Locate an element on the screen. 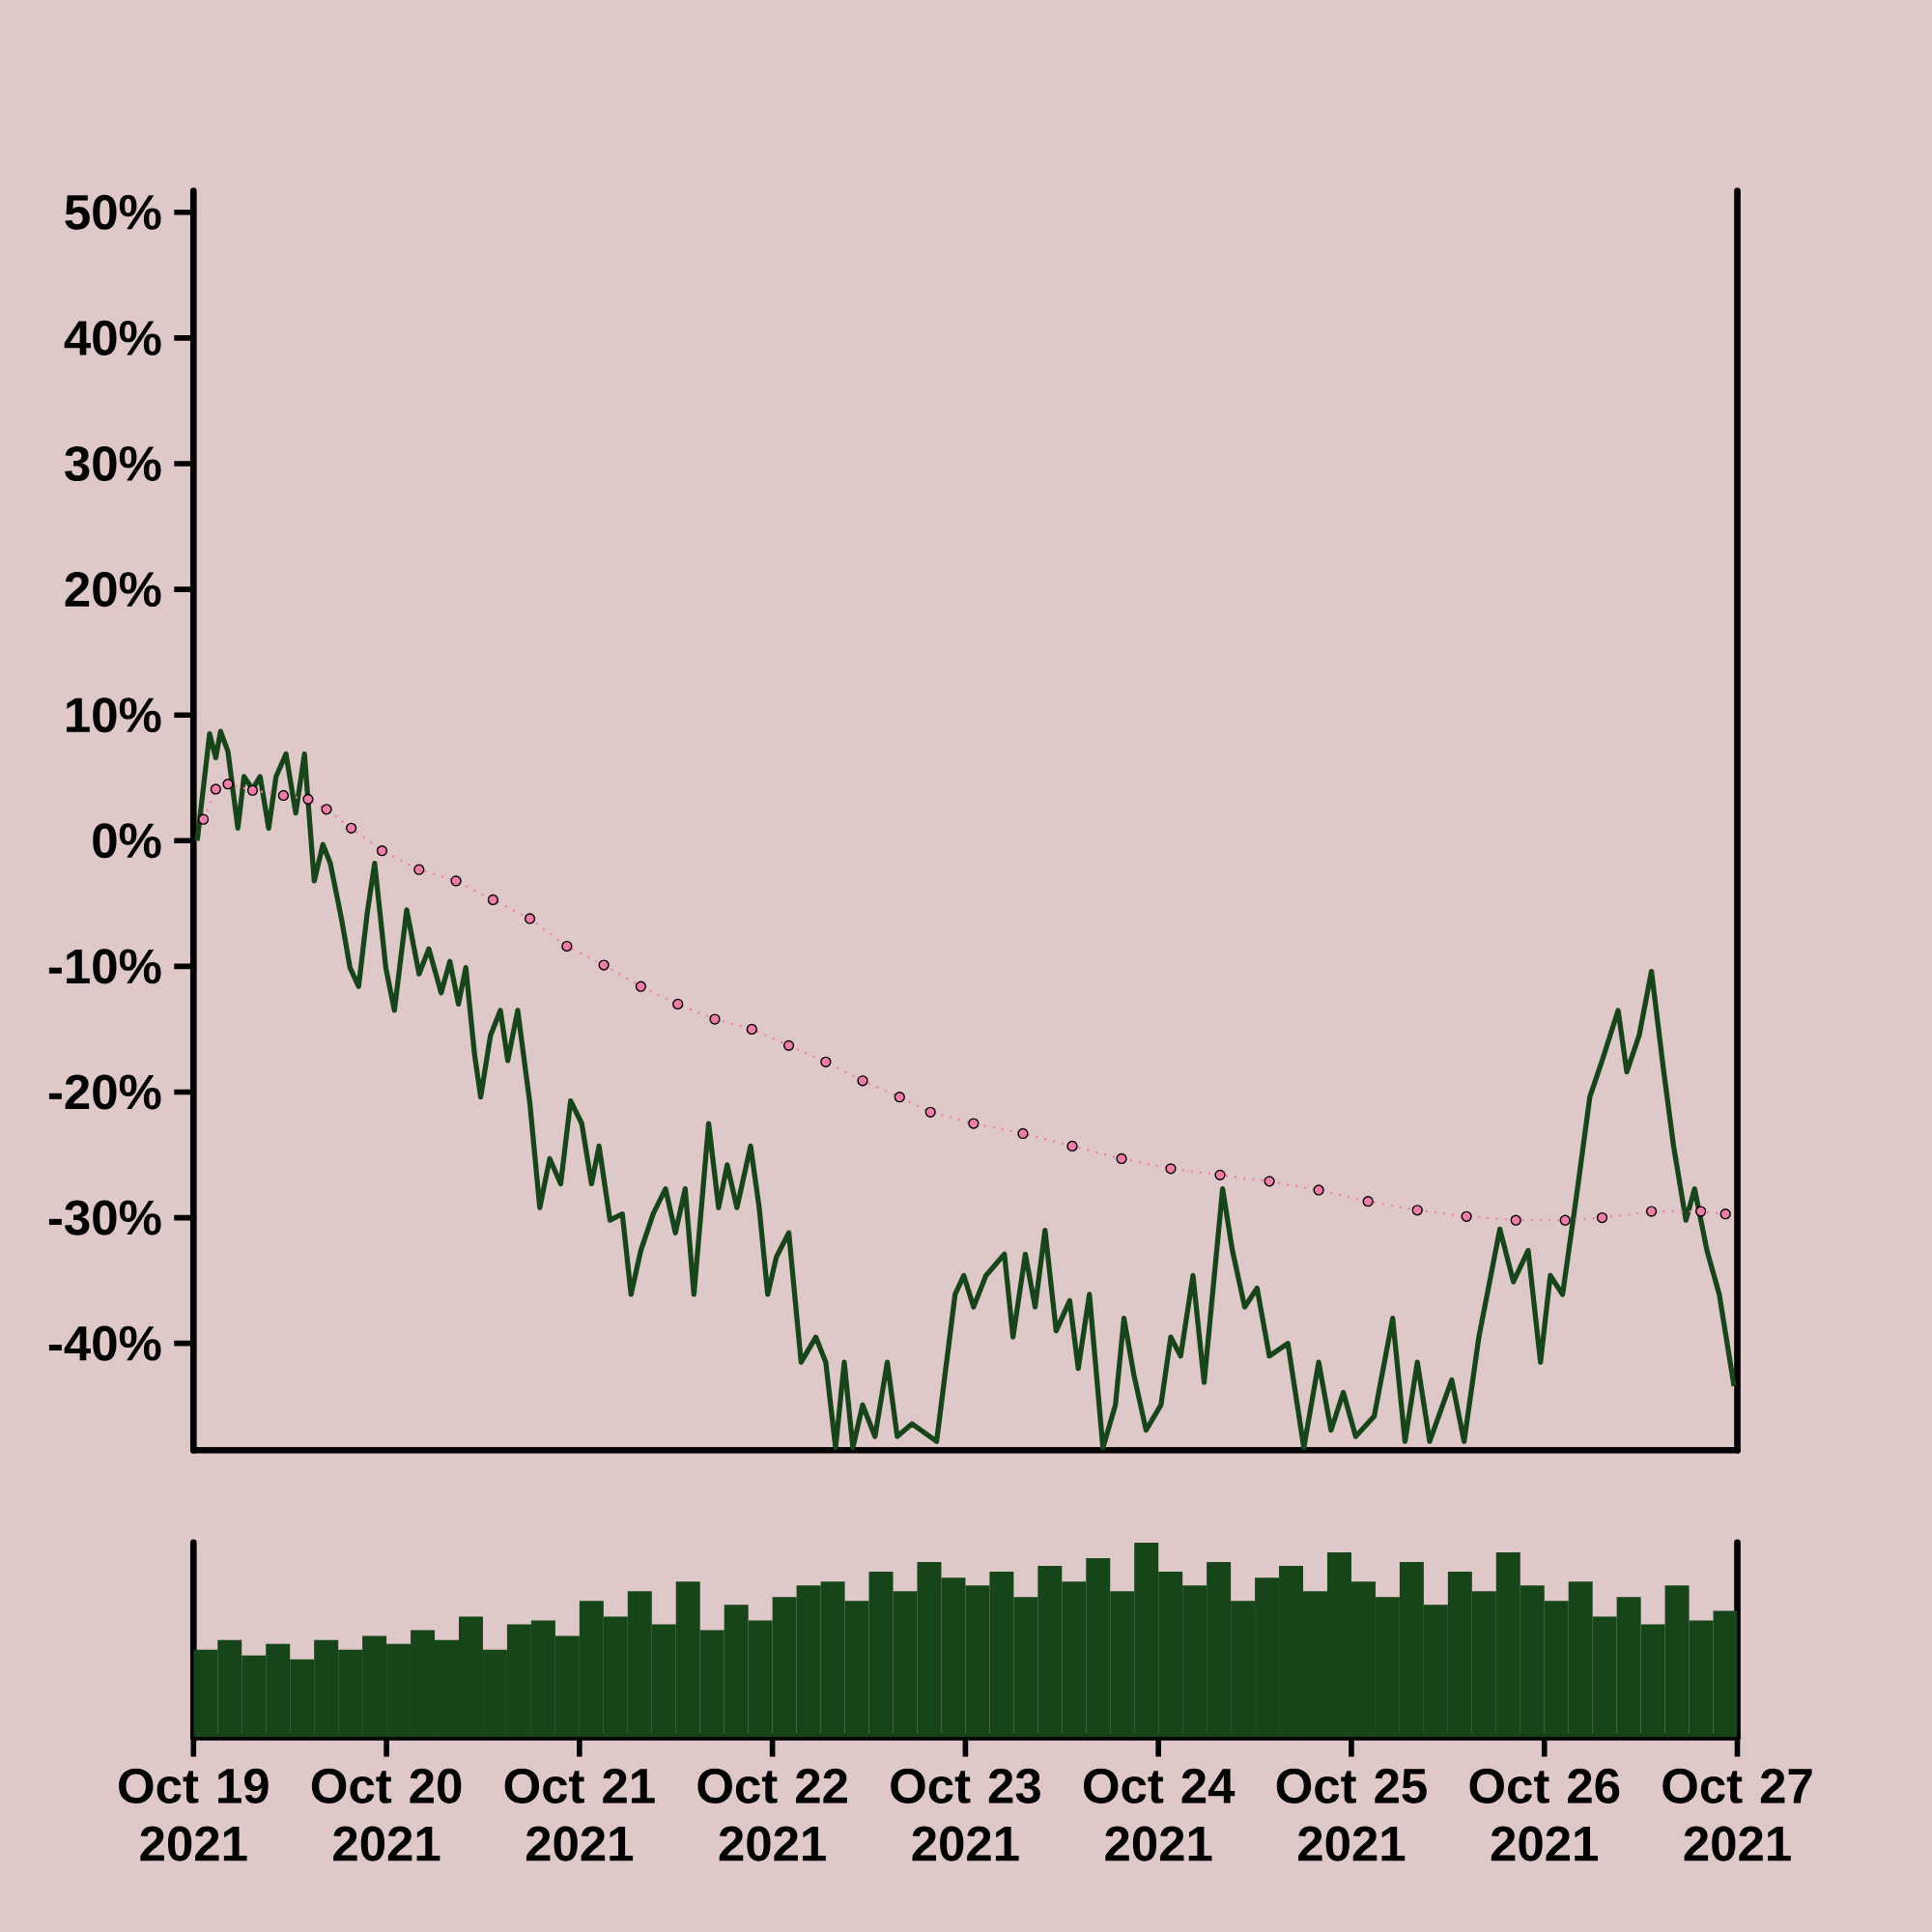 The height and width of the screenshot is (1932, 1932). y-tick-label: 20% is located at coordinates (113, 590).